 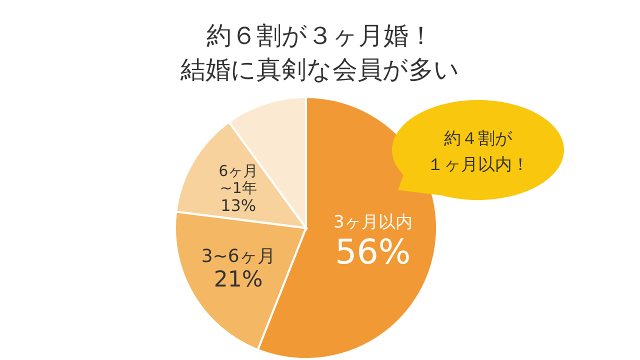 What do you see at coordinates (478, 152) in the screenshot?
I see `text: 約４割が１ヶ月以内！` at bounding box center [478, 152].